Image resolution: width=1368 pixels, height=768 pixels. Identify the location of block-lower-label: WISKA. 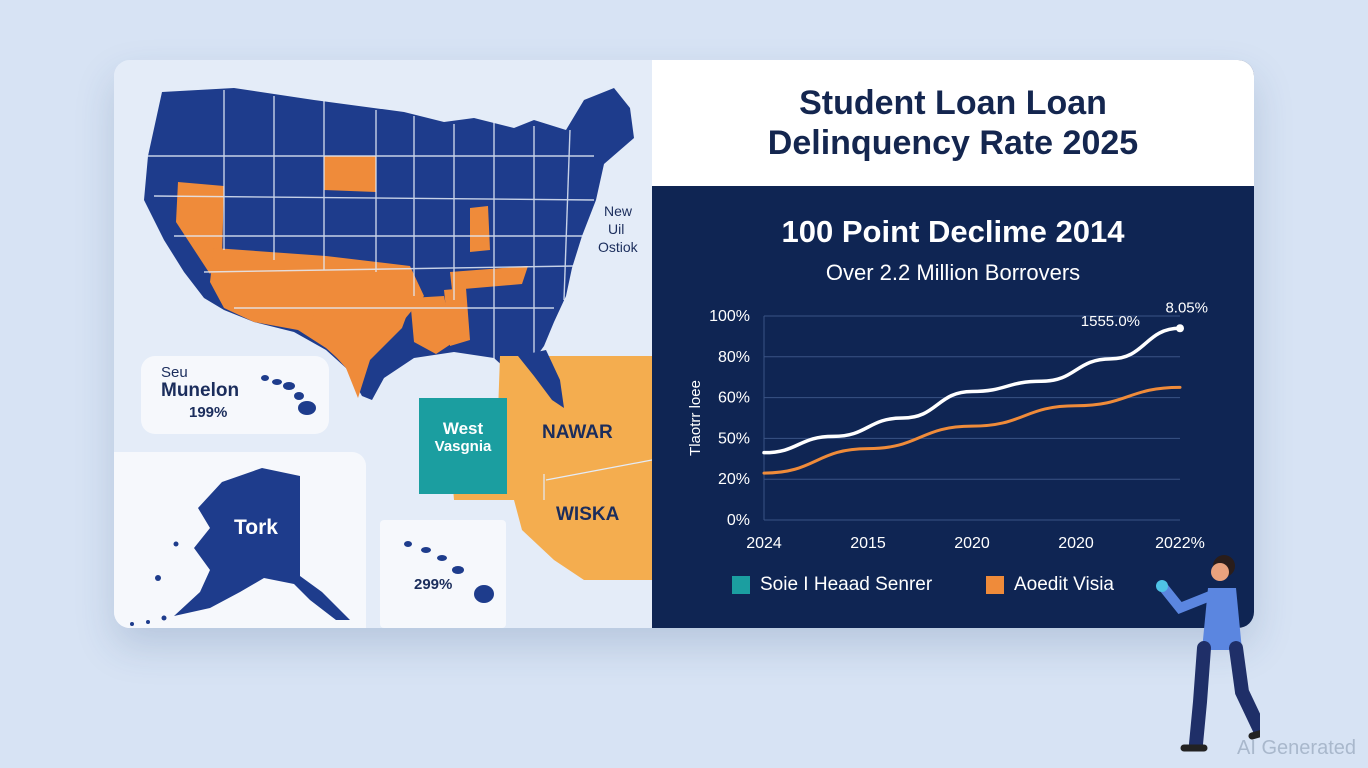
(588, 514).